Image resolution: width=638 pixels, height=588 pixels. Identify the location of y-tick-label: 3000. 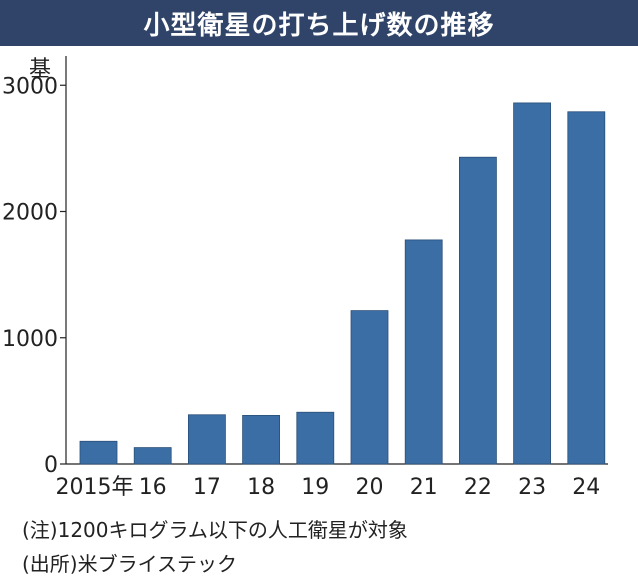
(30, 86).